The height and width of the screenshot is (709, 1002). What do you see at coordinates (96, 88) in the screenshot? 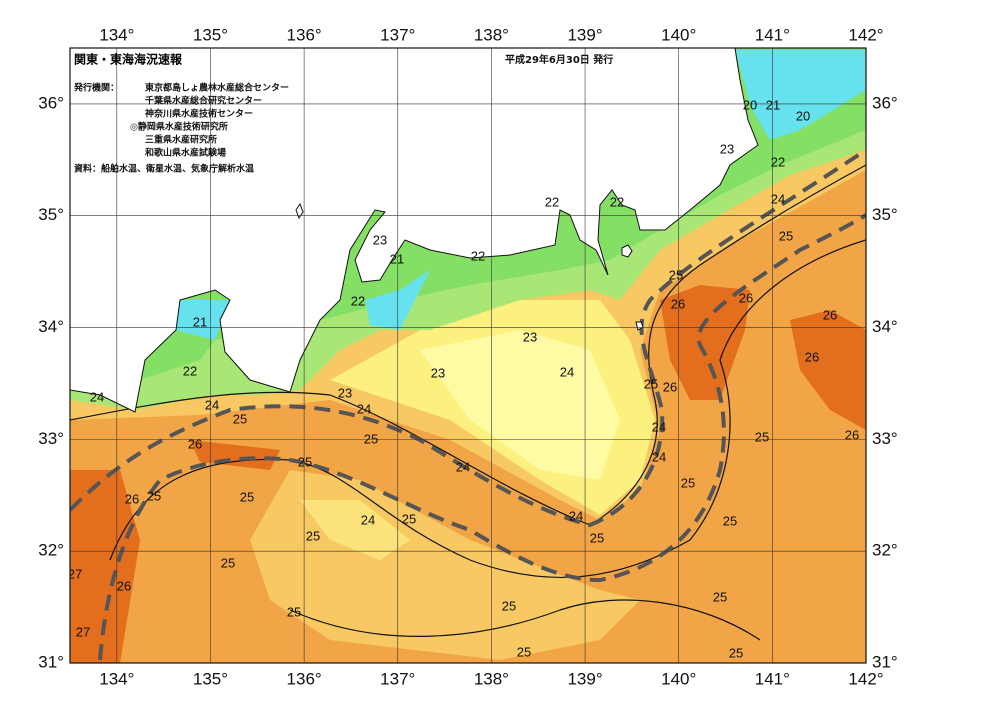
I see `issuer-heading: 発行機関：` at bounding box center [96, 88].